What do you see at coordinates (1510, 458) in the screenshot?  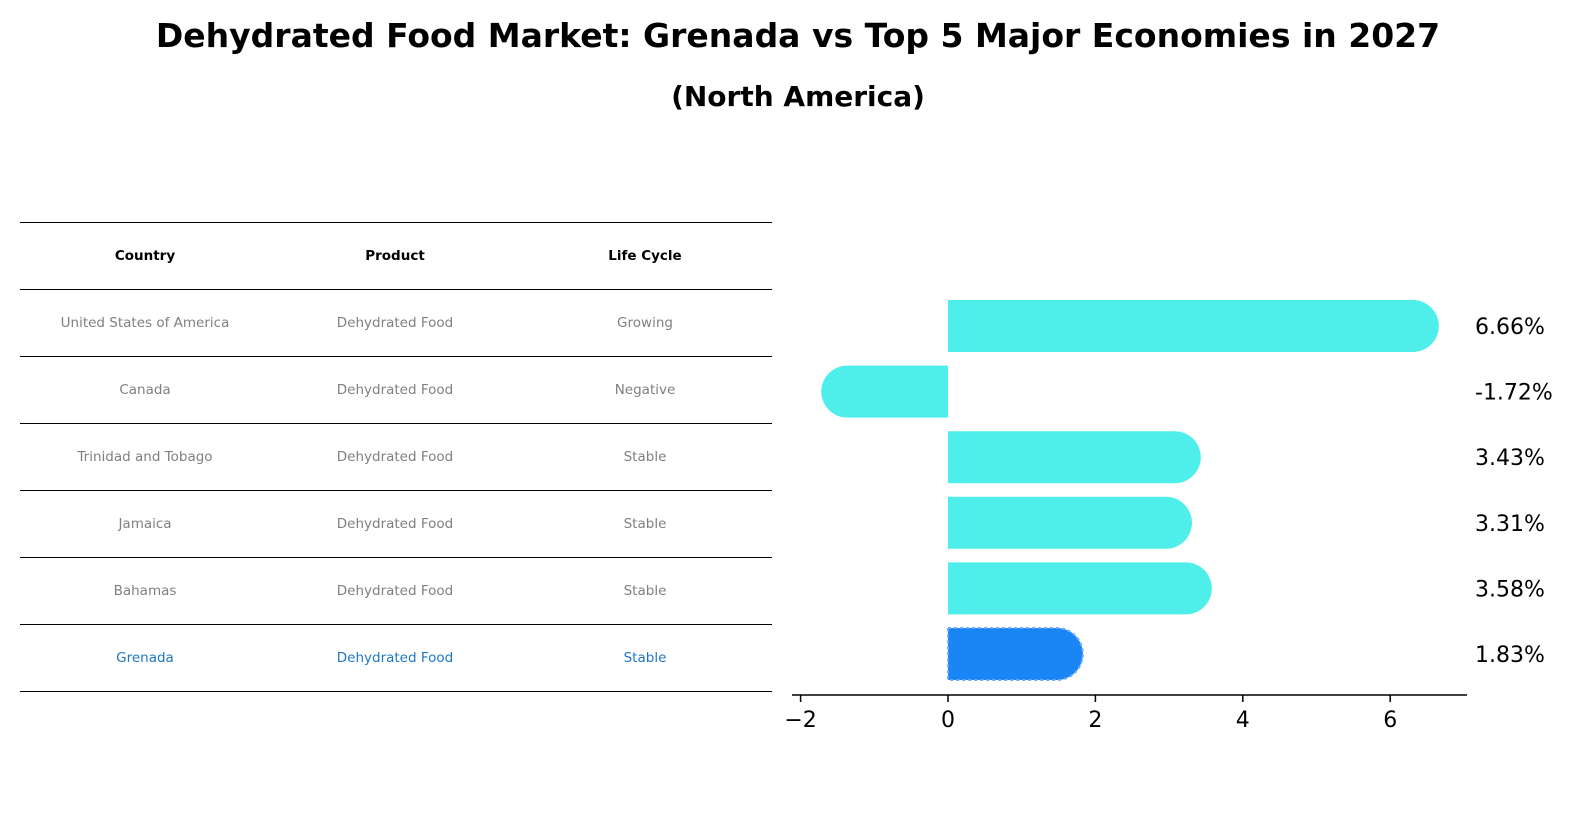 I see `value-label: 3.43%` at bounding box center [1510, 458].